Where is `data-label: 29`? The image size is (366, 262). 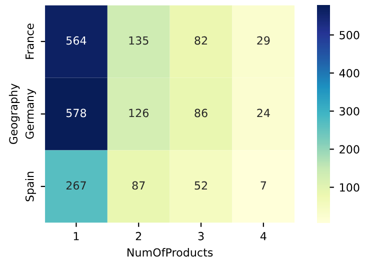
data-label: 29 is located at coordinates (263, 40).